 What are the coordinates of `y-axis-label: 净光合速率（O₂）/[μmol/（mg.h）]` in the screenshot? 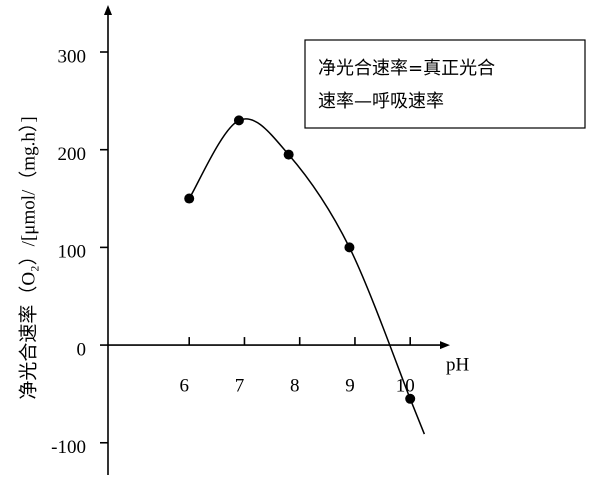 It's located at (28, 257).